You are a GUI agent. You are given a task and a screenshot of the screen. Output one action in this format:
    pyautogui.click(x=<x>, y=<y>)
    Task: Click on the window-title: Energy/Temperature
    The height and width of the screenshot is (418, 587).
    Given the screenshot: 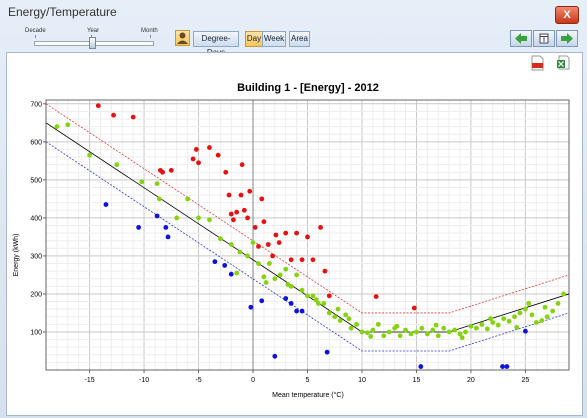 What is the action you would take?
    pyautogui.click(x=62, y=12)
    